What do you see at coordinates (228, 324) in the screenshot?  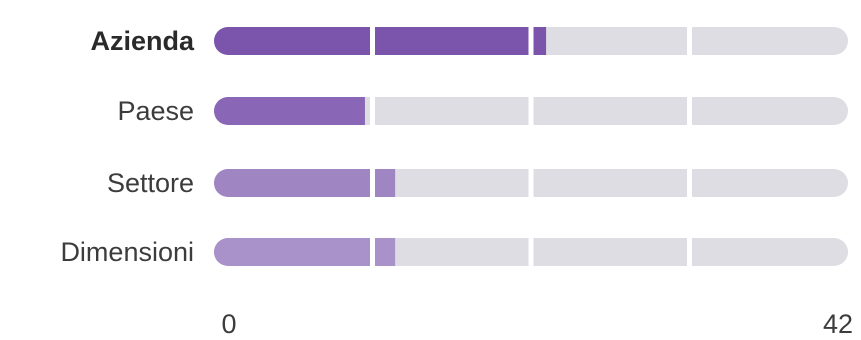 I see `x-tick-min: 0` at bounding box center [228, 324].